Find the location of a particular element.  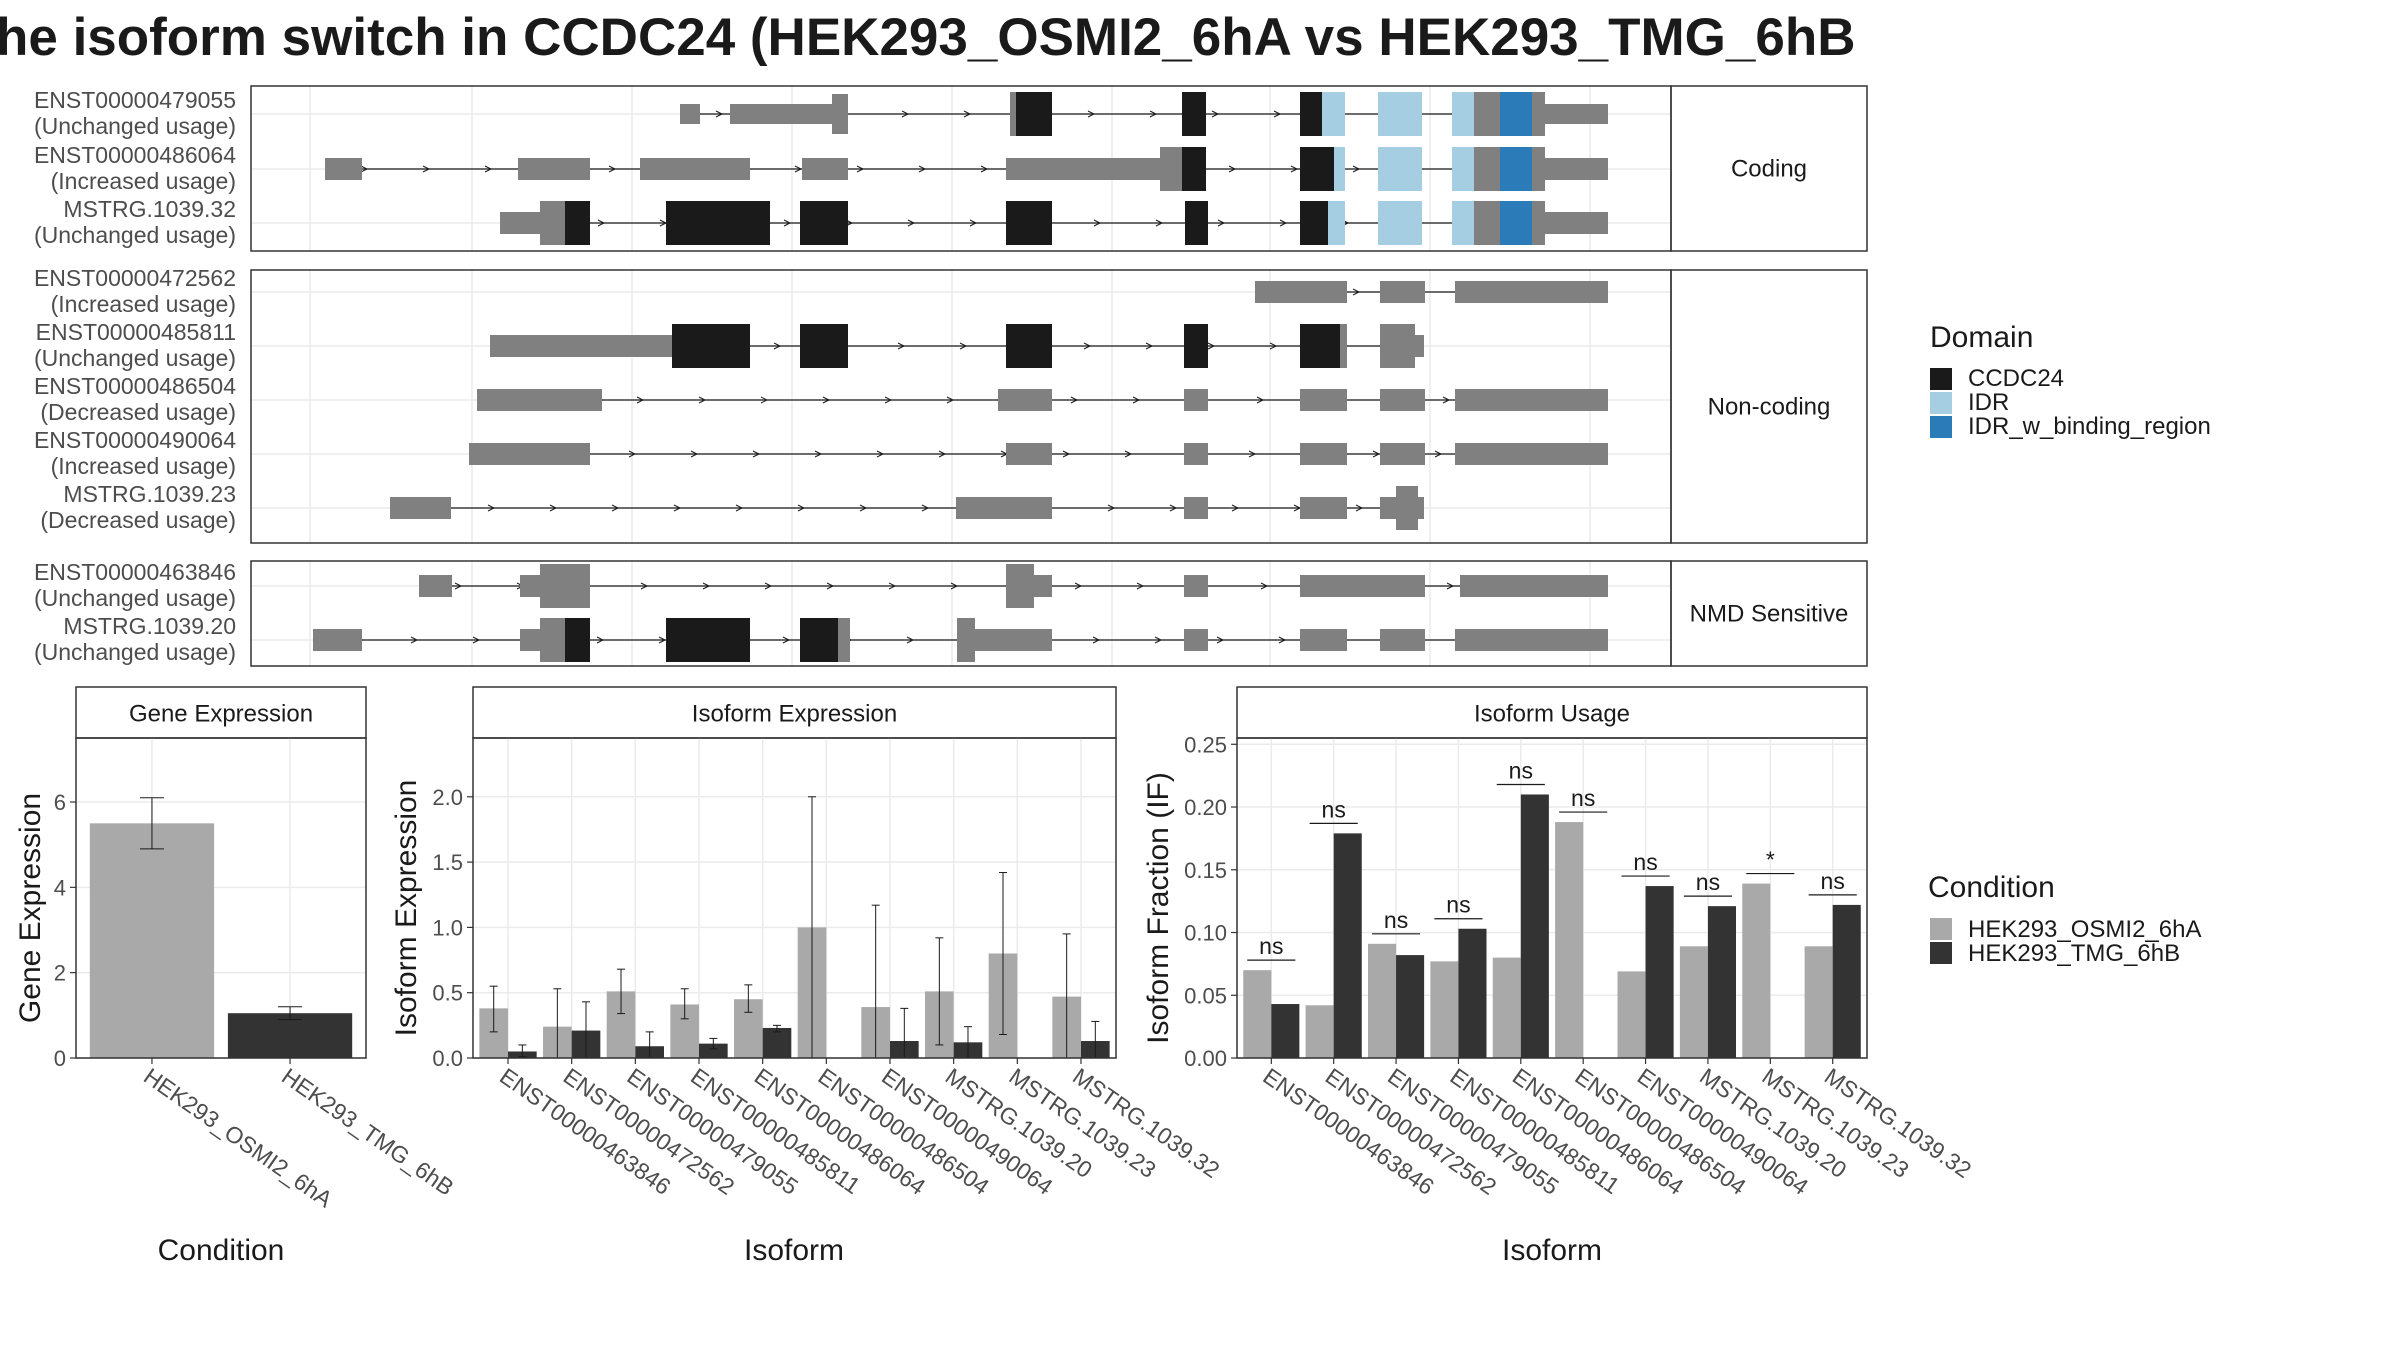

transcript-id: MSTRG.1039.20 is located at coordinates (149, 626).